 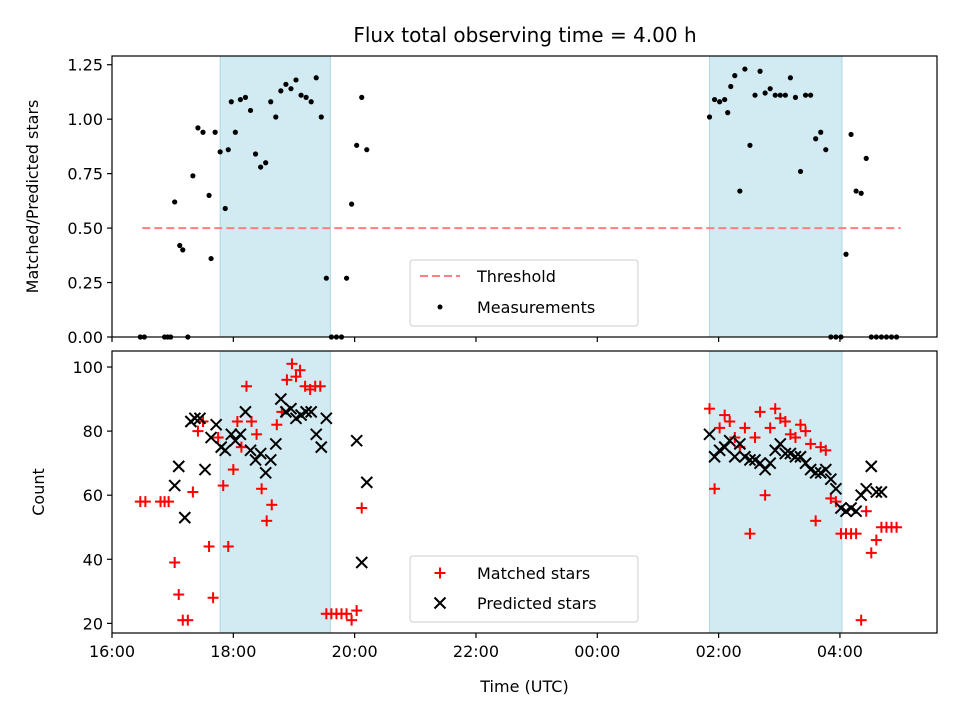 What do you see at coordinates (476, 651) in the screenshot?
I see `x-tick-label: 22:00` at bounding box center [476, 651].